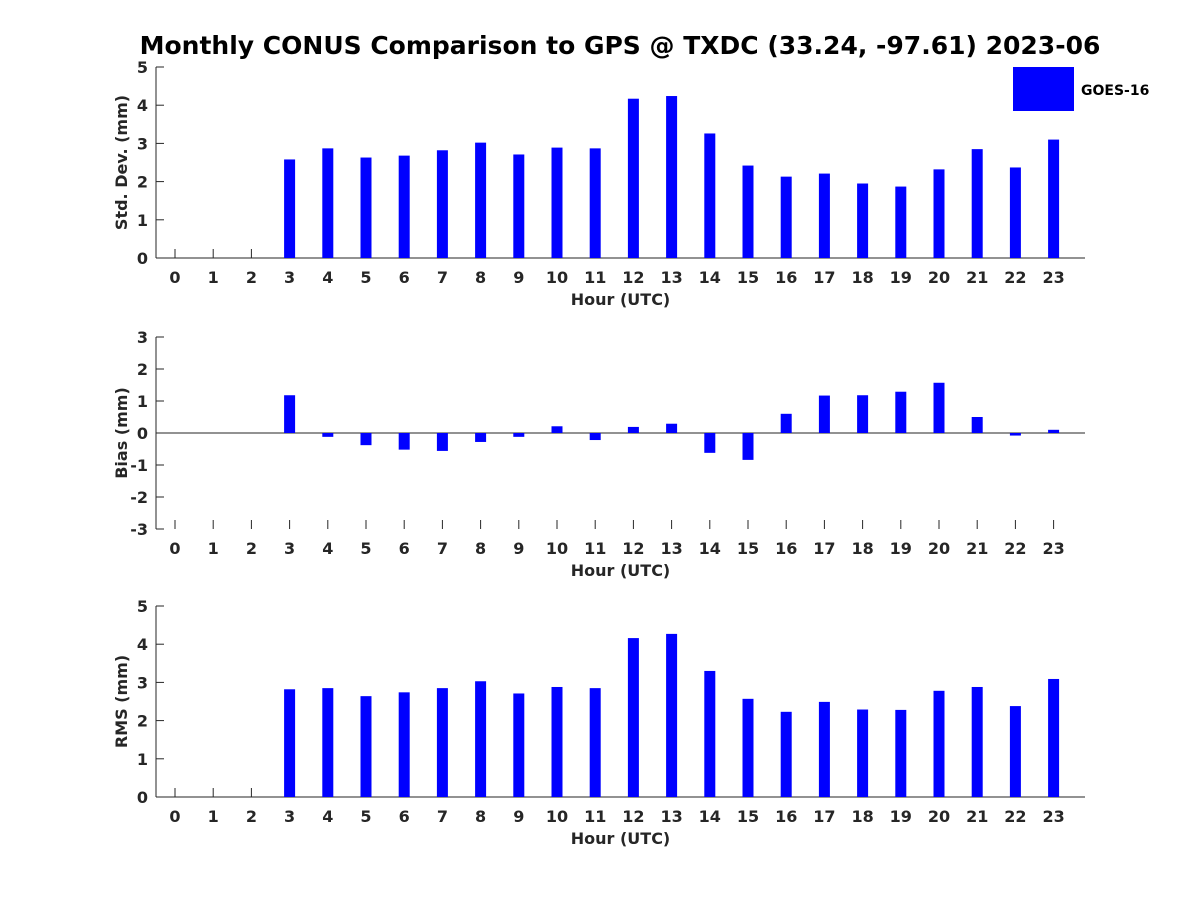  I want to click on legend-label: GOES-16, so click(1115, 91).